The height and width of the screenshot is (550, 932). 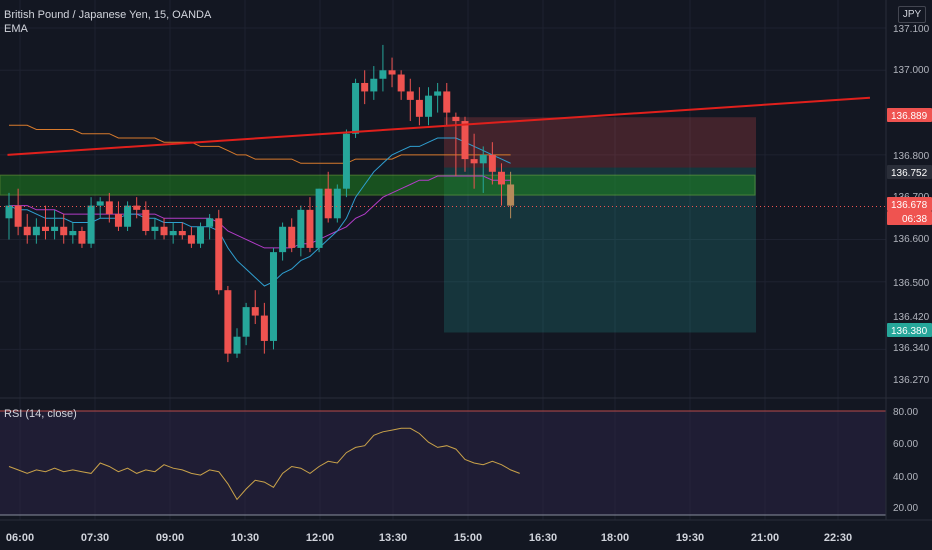 I want to click on indicator-label-ema: EMA, so click(x=16, y=29).